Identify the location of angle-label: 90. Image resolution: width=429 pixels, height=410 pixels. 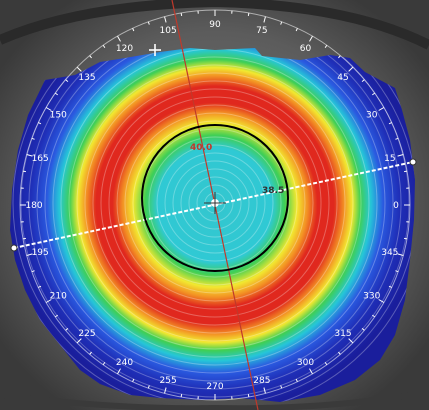
(215, 25).